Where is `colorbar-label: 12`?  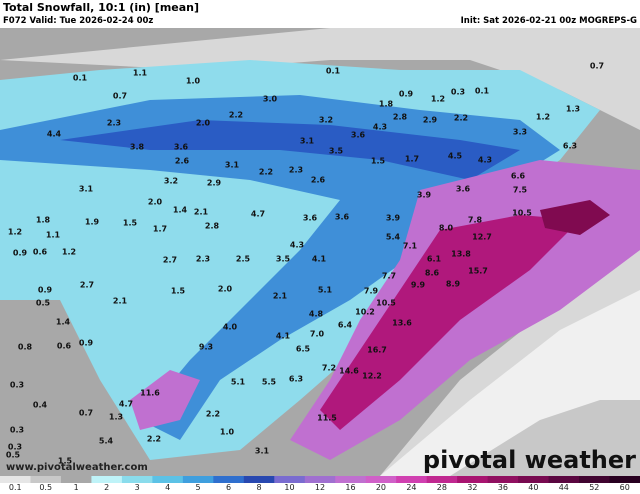
colorbar-label: 12 is located at coordinates (320, 487).